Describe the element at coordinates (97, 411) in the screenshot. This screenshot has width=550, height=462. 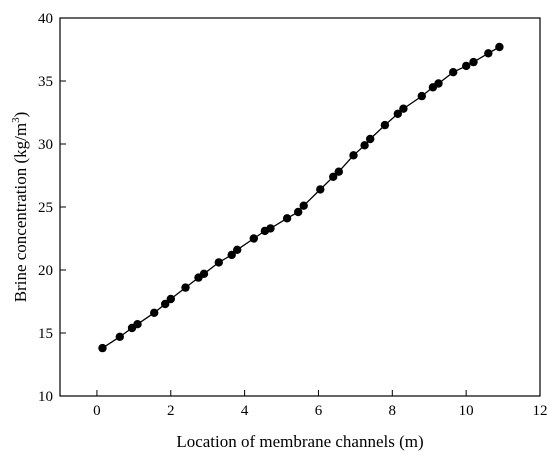
I see `x-tick-label: 0` at that location.